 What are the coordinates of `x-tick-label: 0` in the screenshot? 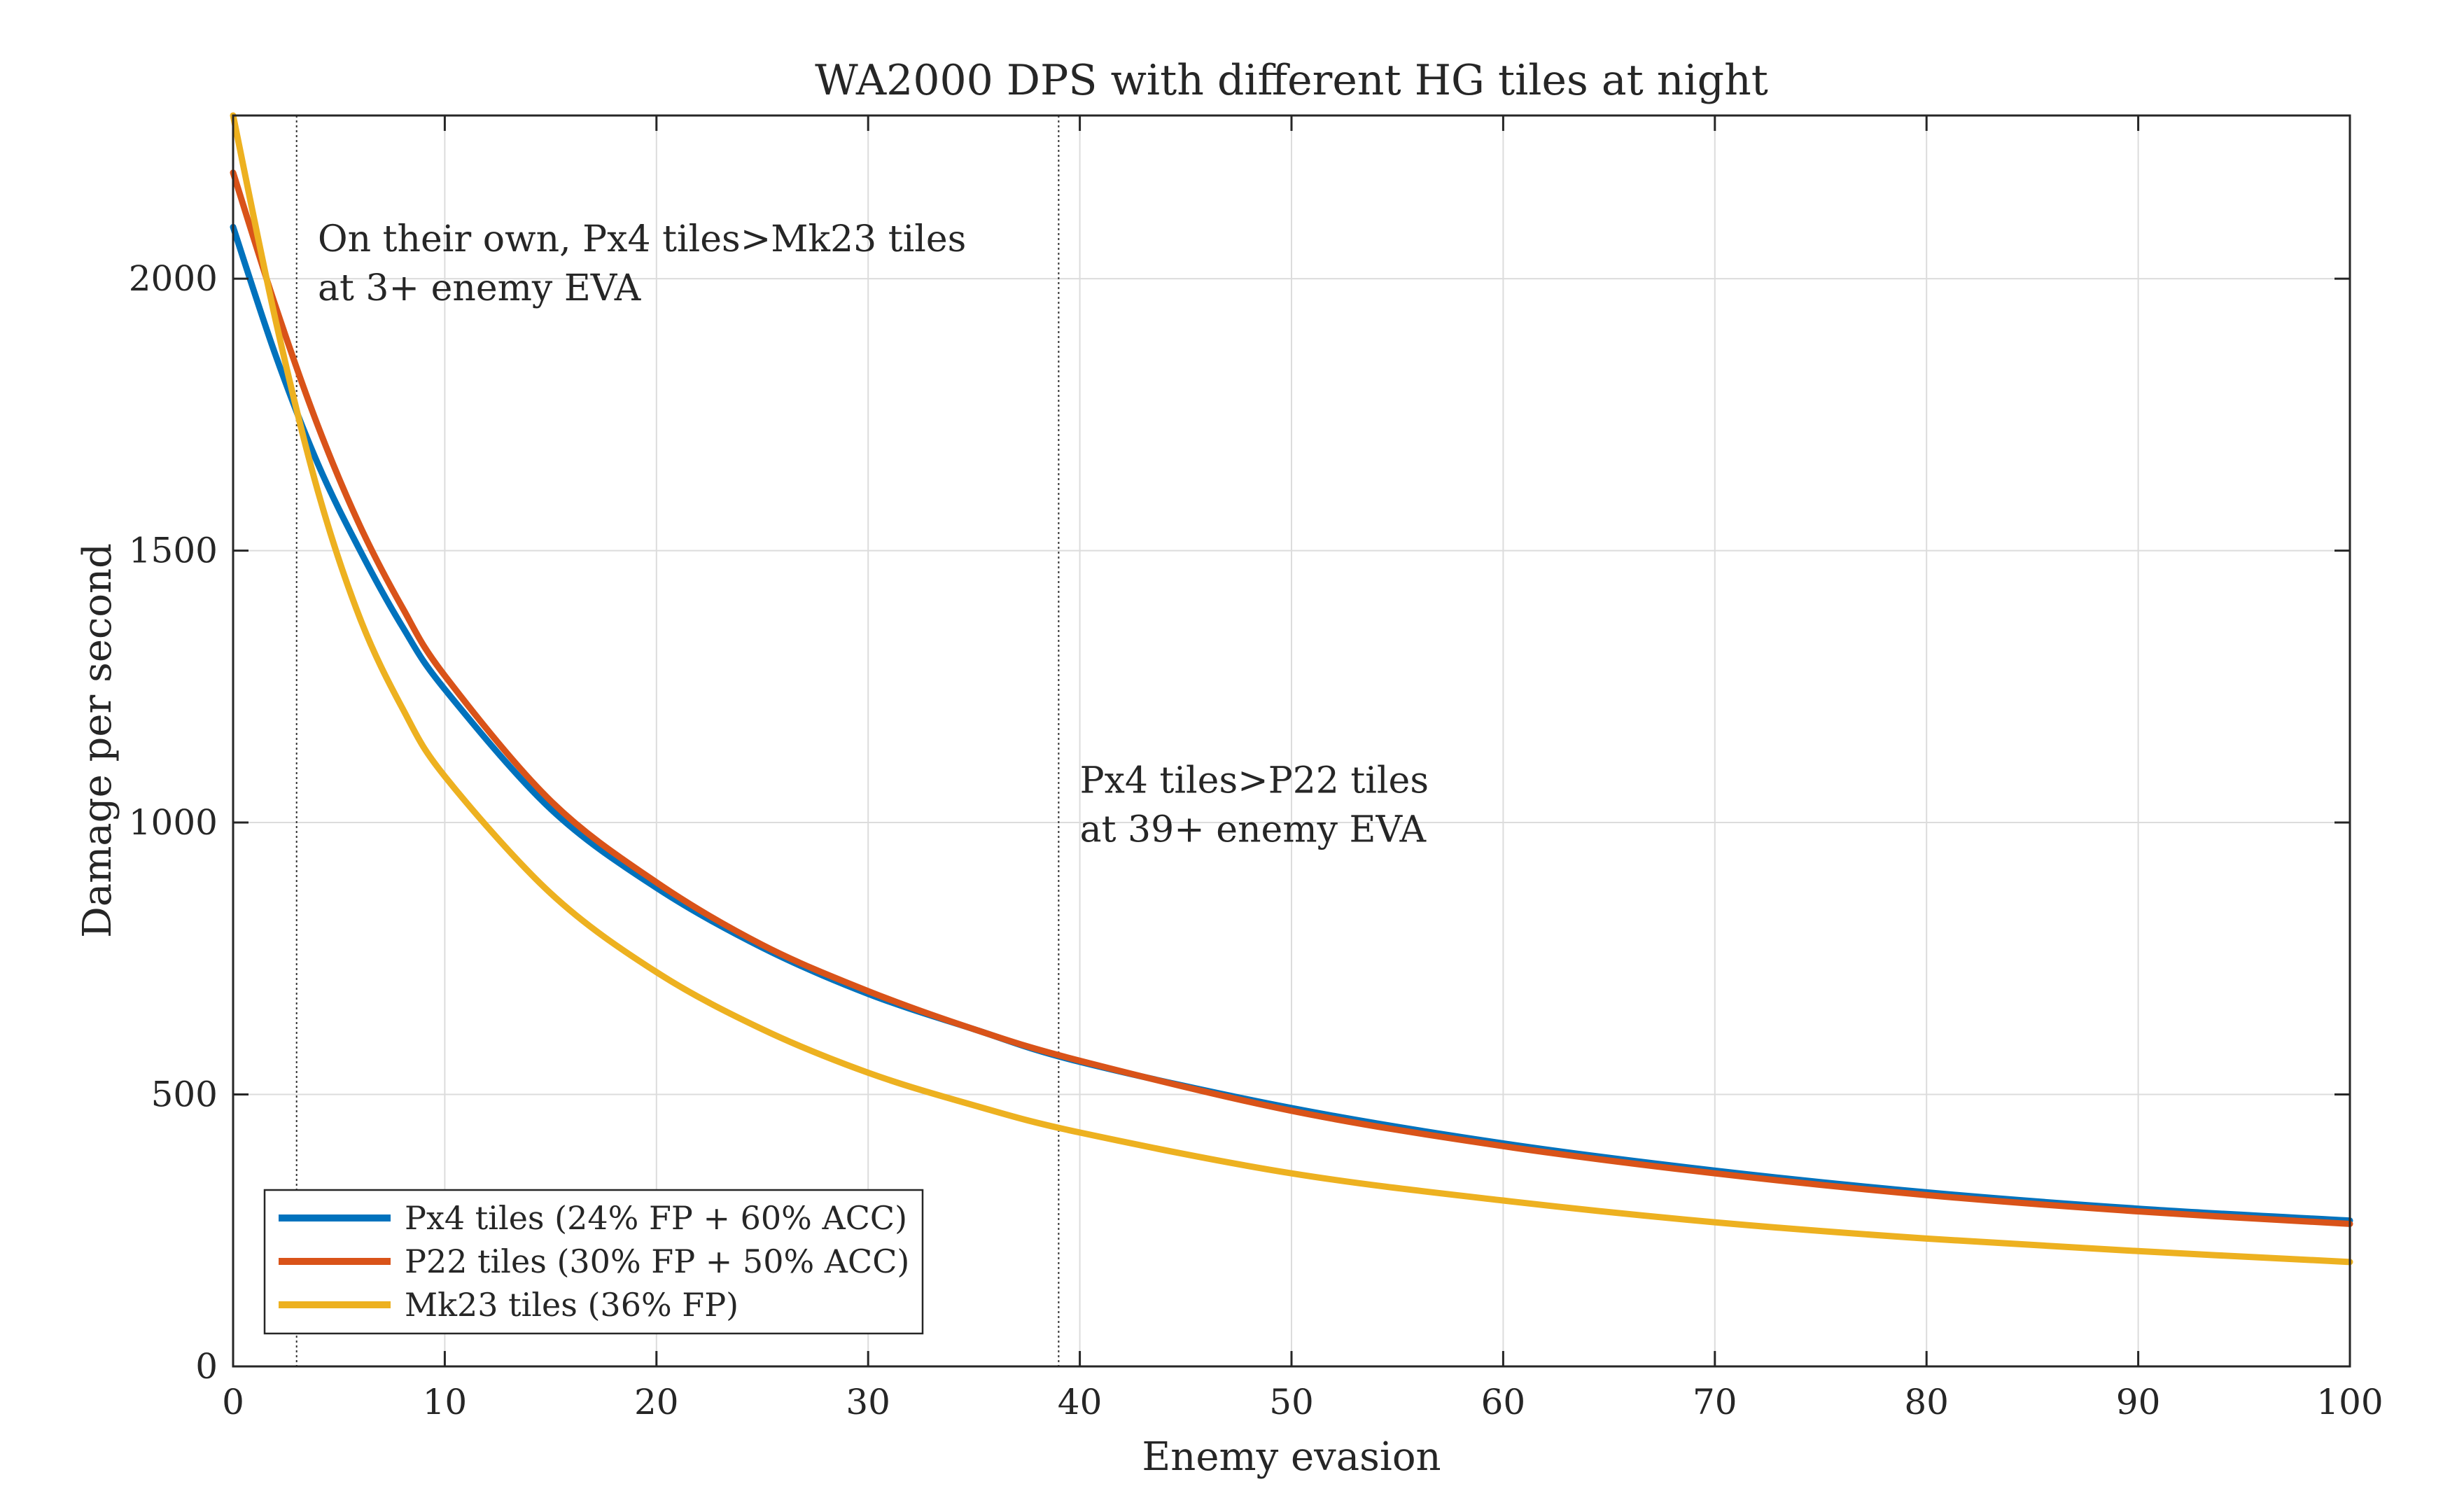 It's located at (233, 1402).